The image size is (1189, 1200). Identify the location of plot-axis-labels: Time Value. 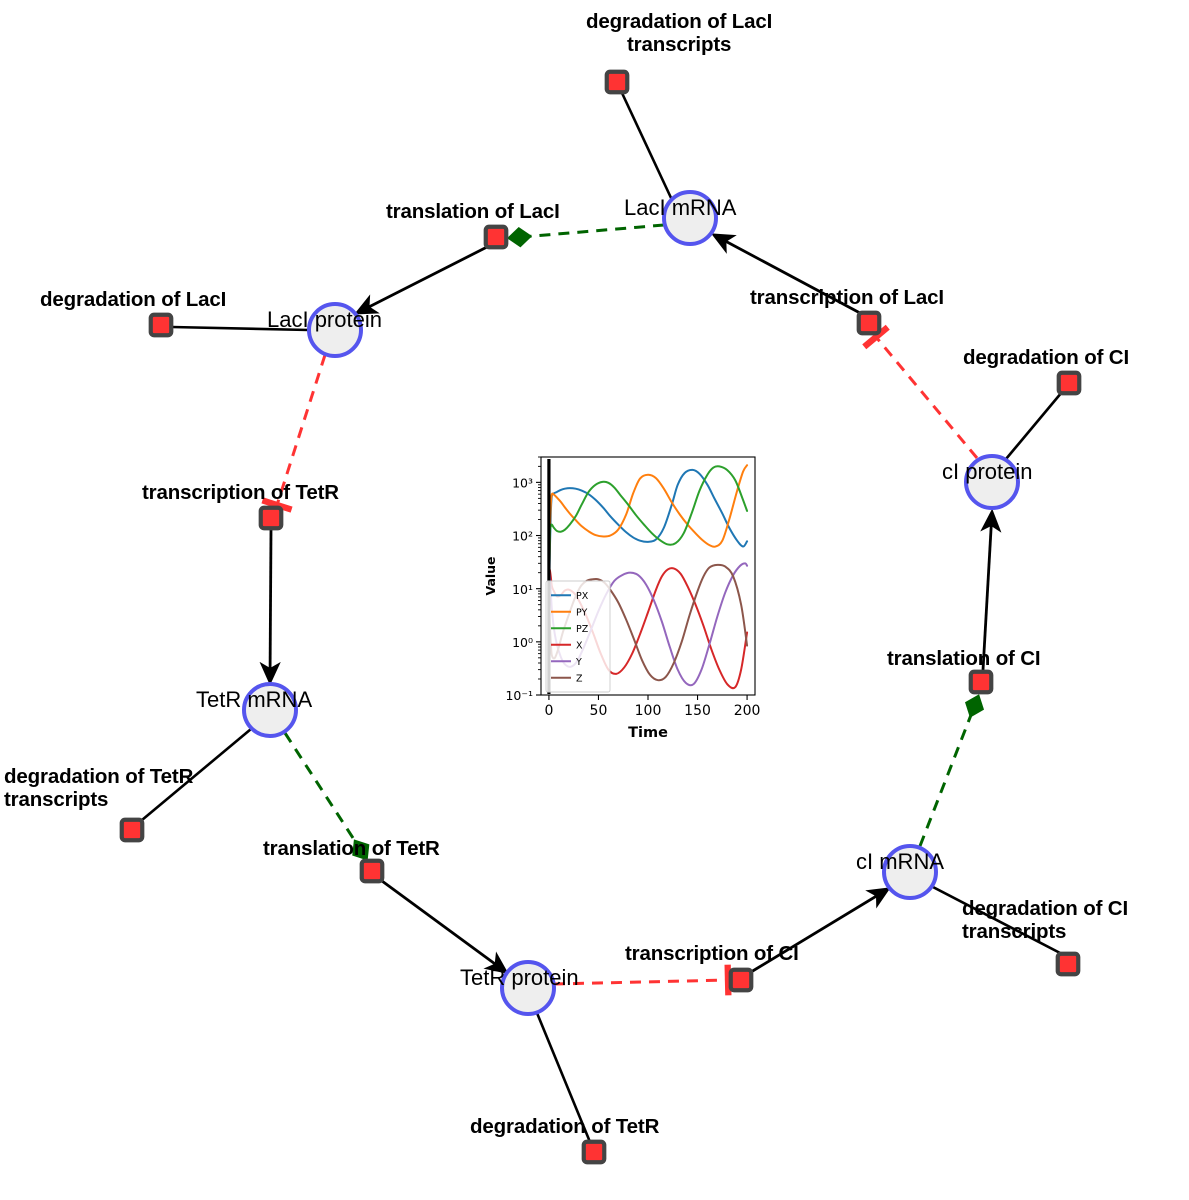
(575, 648).